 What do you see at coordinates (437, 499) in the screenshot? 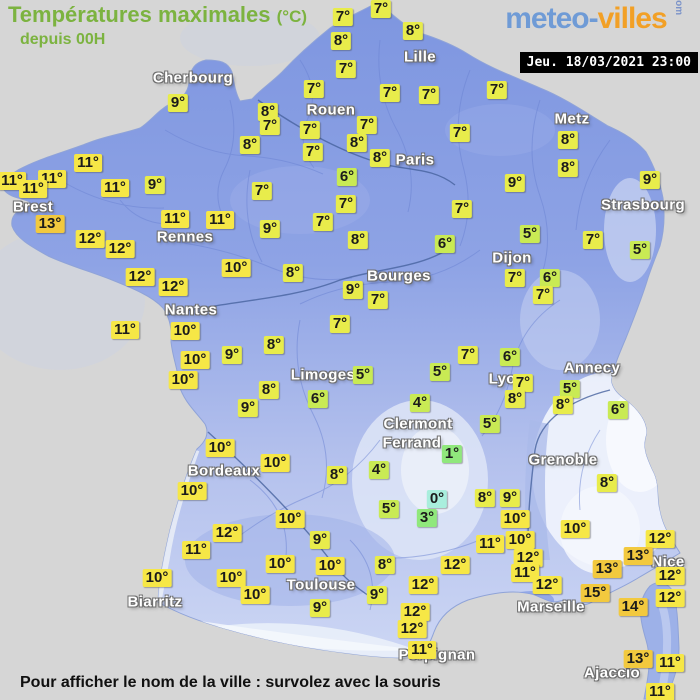
I see `temp-label: 0°` at bounding box center [437, 499].